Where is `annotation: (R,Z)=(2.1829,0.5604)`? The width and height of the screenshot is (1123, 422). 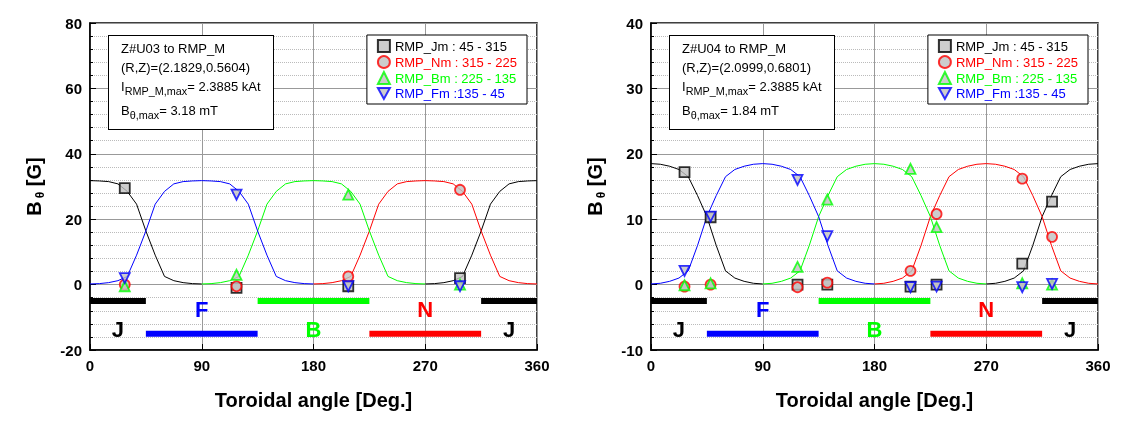 annotation: (R,Z)=(2.1829,0.5604) is located at coordinates (186, 68).